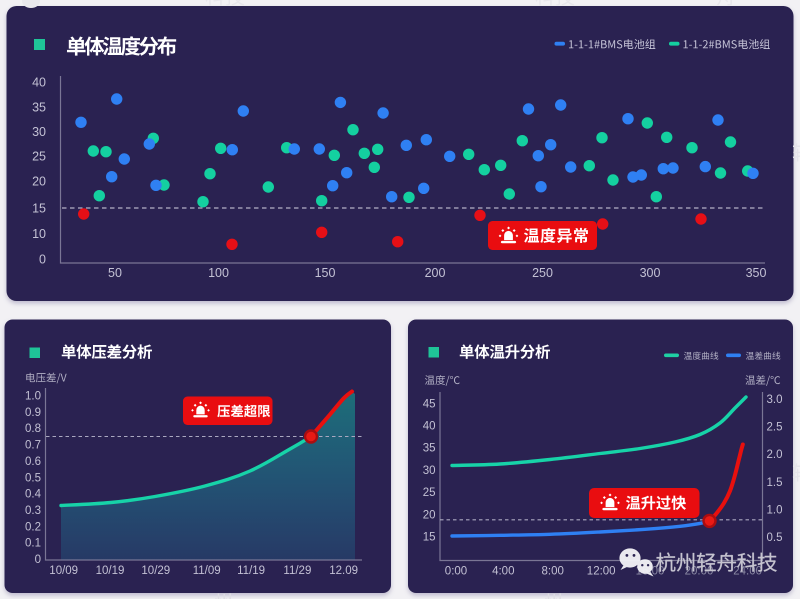 This screenshot has height=599, width=800. I want to click on svg-text: 10/19, so click(110, 571).